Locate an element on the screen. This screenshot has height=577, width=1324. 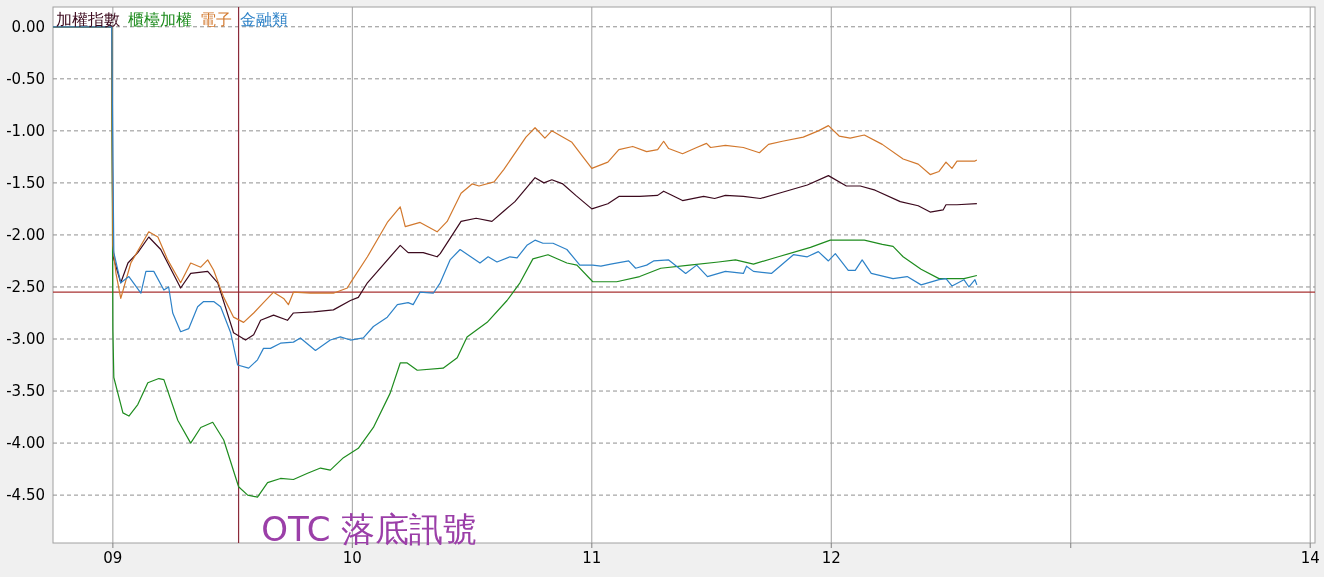
series-label: 櫃檯加權 is located at coordinates (160, 19).